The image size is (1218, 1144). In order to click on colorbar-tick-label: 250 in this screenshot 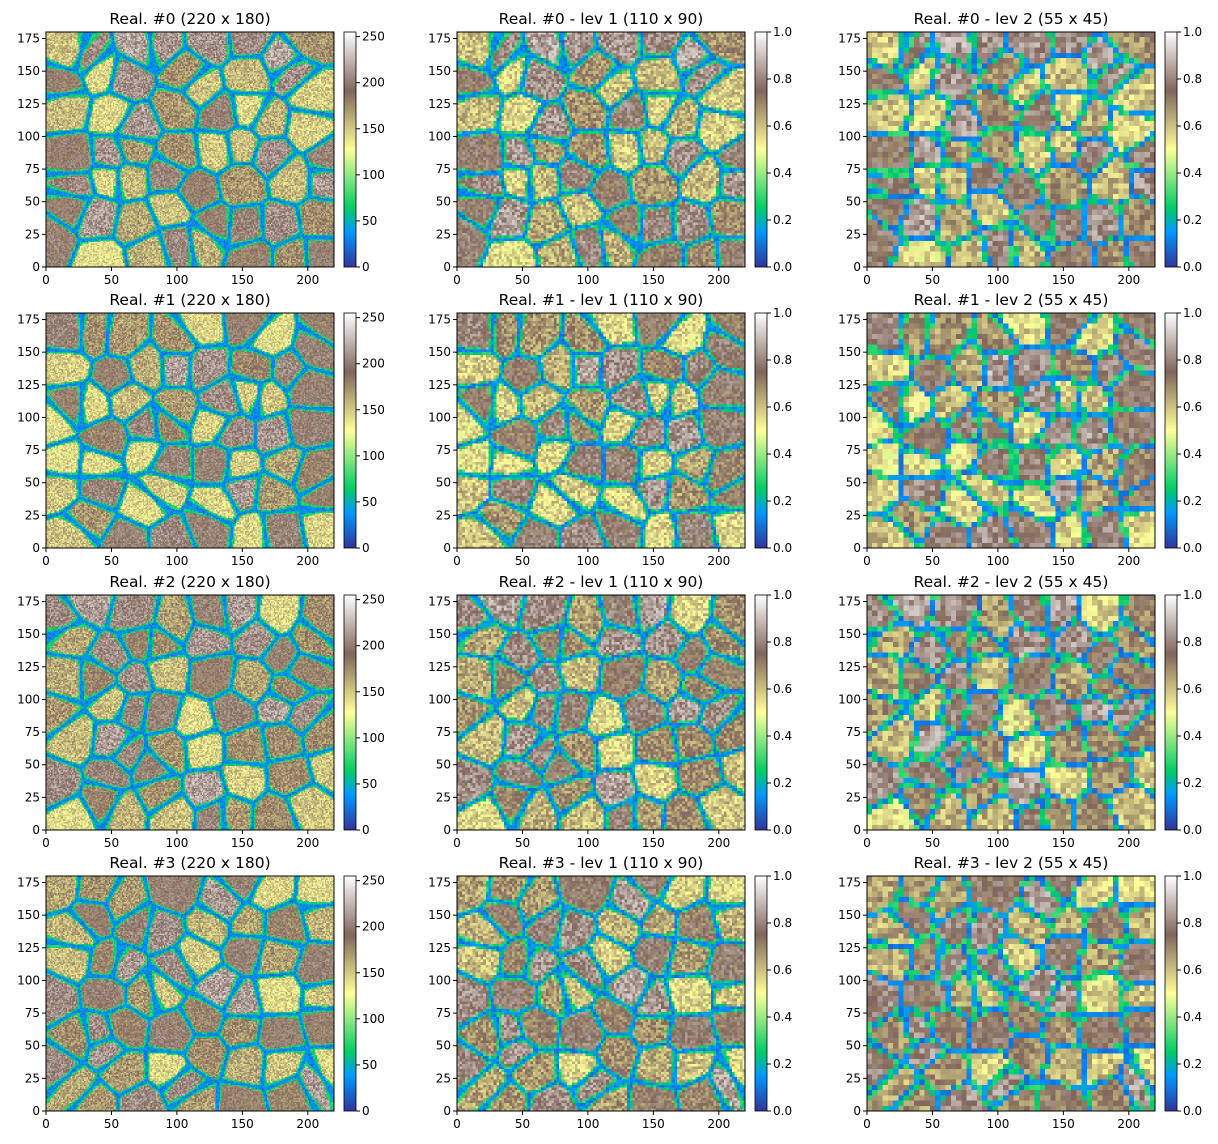, I will do `click(373, 881)`.